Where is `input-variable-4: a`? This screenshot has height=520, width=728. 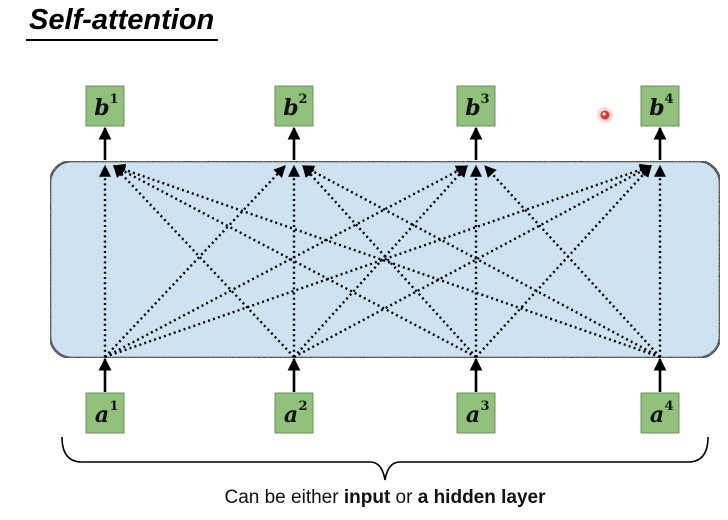 input-variable-4: a is located at coordinates (657, 415).